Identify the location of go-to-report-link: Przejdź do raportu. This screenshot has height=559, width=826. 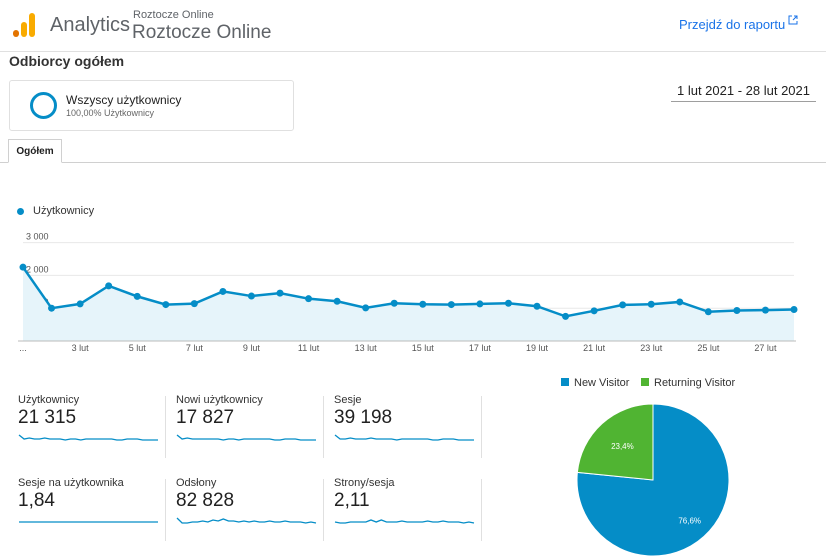
(732, 24).